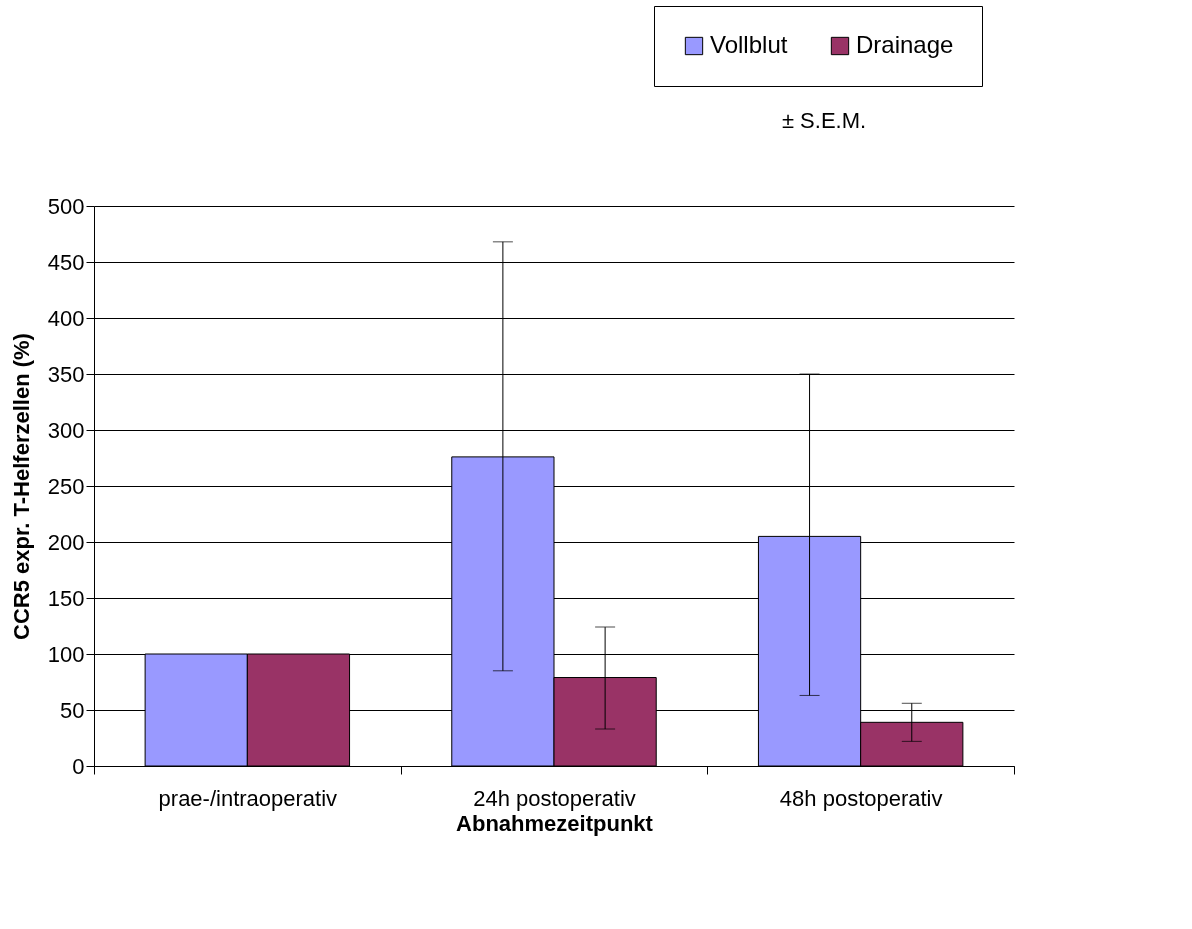 The image size is (1192, 929). Describe the element at coordinates (66, 318) in the screenshot. I see `y-tick-label: 400` at that location.